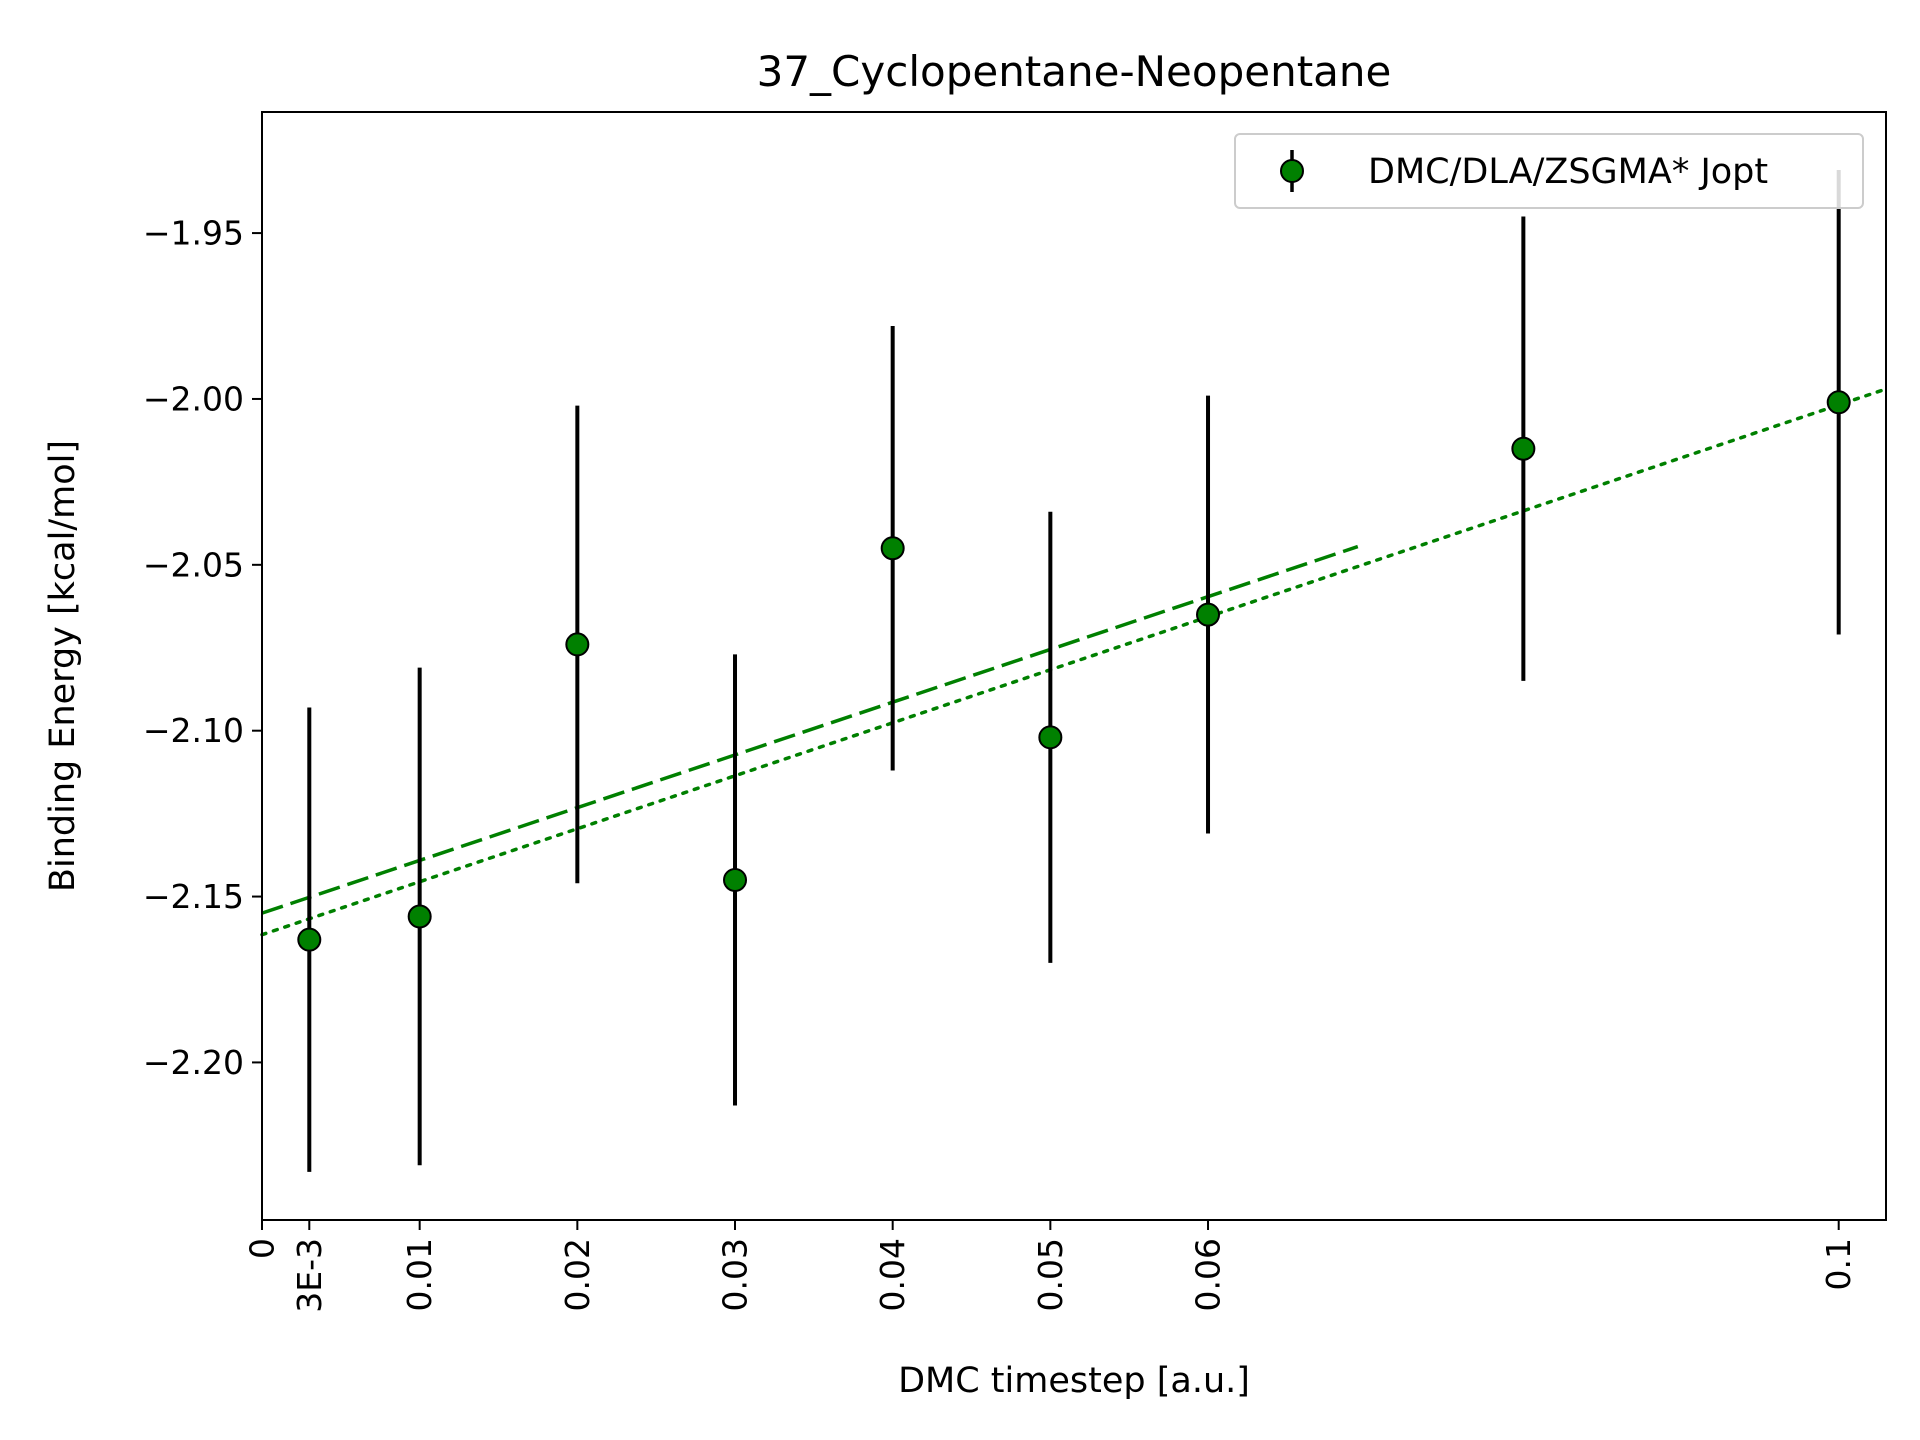 The height and width of the screenshot is (1440, 1920). Describe the element at coordinates (309, 1275) in the screenshot. I see `x-tick-label: 3E-3` at that location.